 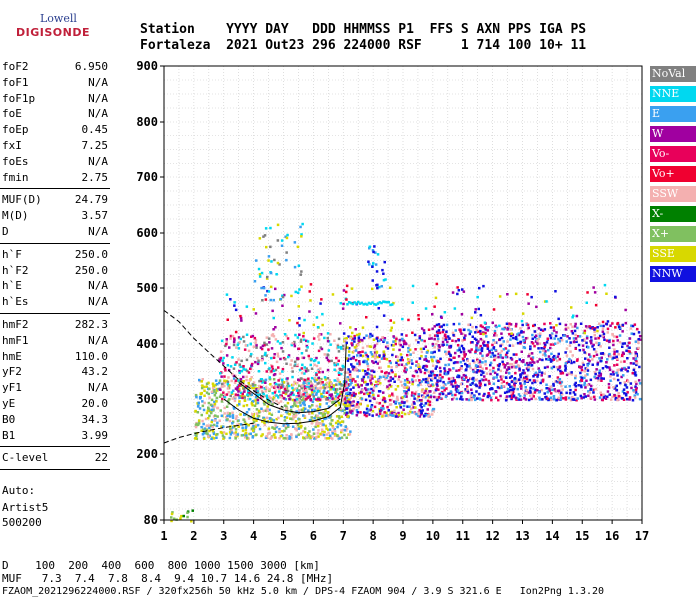 I want to click on param-key: h`F, so click(x=12, y=254).